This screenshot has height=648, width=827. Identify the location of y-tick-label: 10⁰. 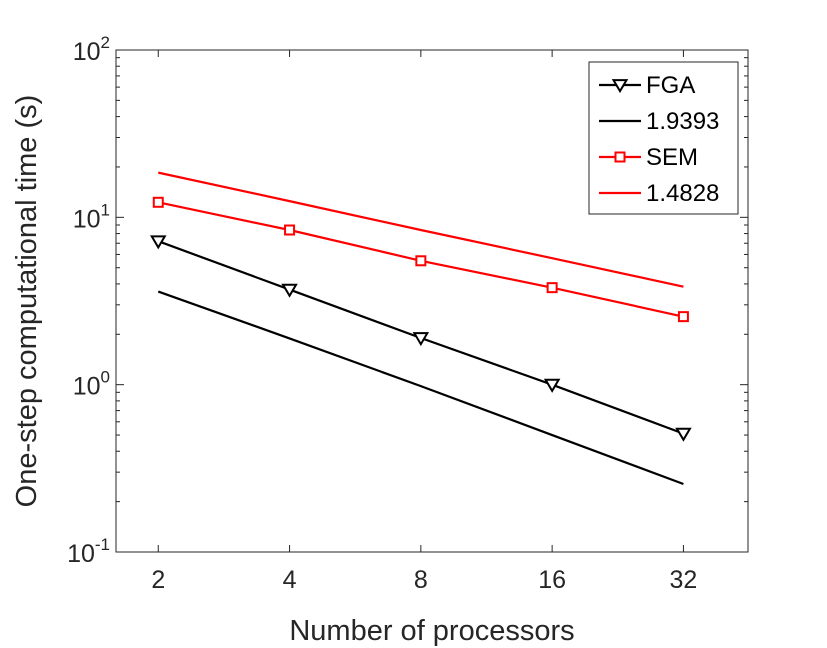
(91, 384).